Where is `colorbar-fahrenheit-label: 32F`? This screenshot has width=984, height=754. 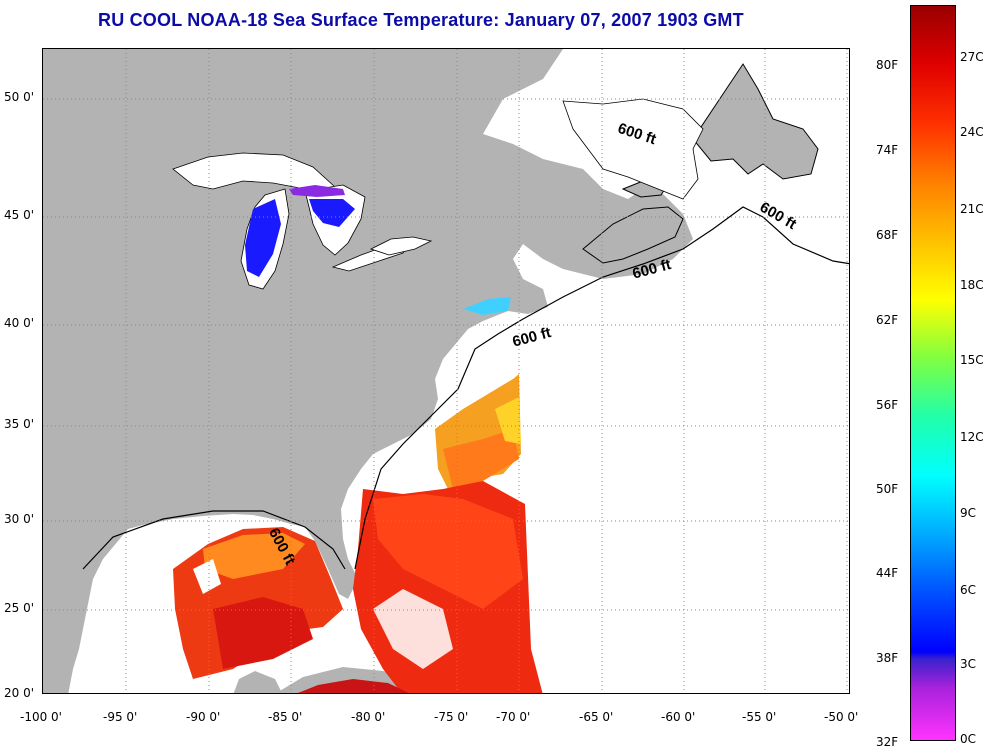 colorbar-fahrenheit-label: 32F is located at coordinates (887, 742).